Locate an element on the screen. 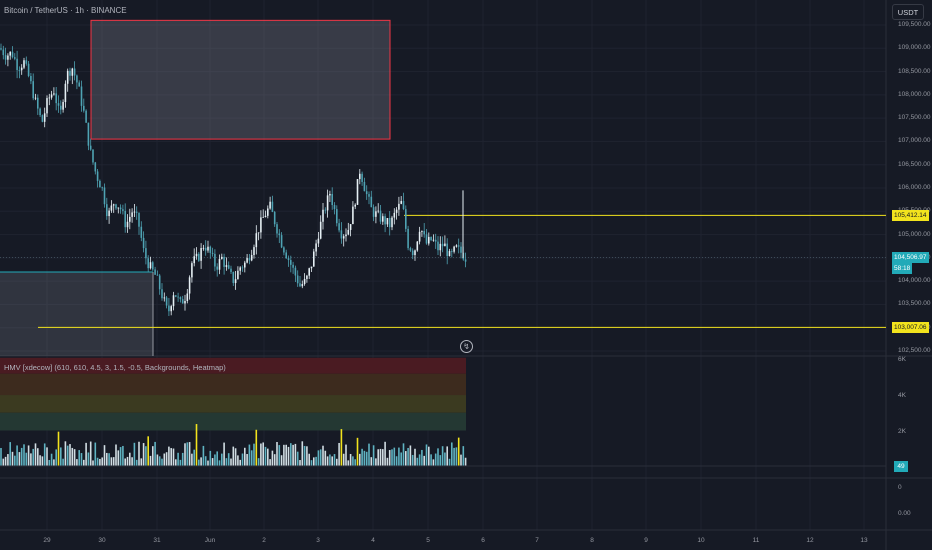 The height and width of the screenshot is (550, 932). price-tick: 109,000.00 is located at coordinates (914, 48).